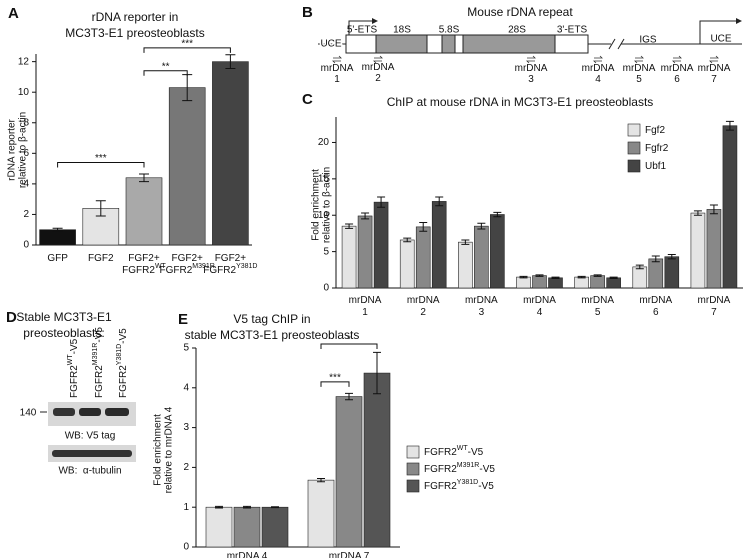  Describe the element at coordinates (135, 17) in the screenshot. I see `chart-title: rDNA reporter in` at that location.